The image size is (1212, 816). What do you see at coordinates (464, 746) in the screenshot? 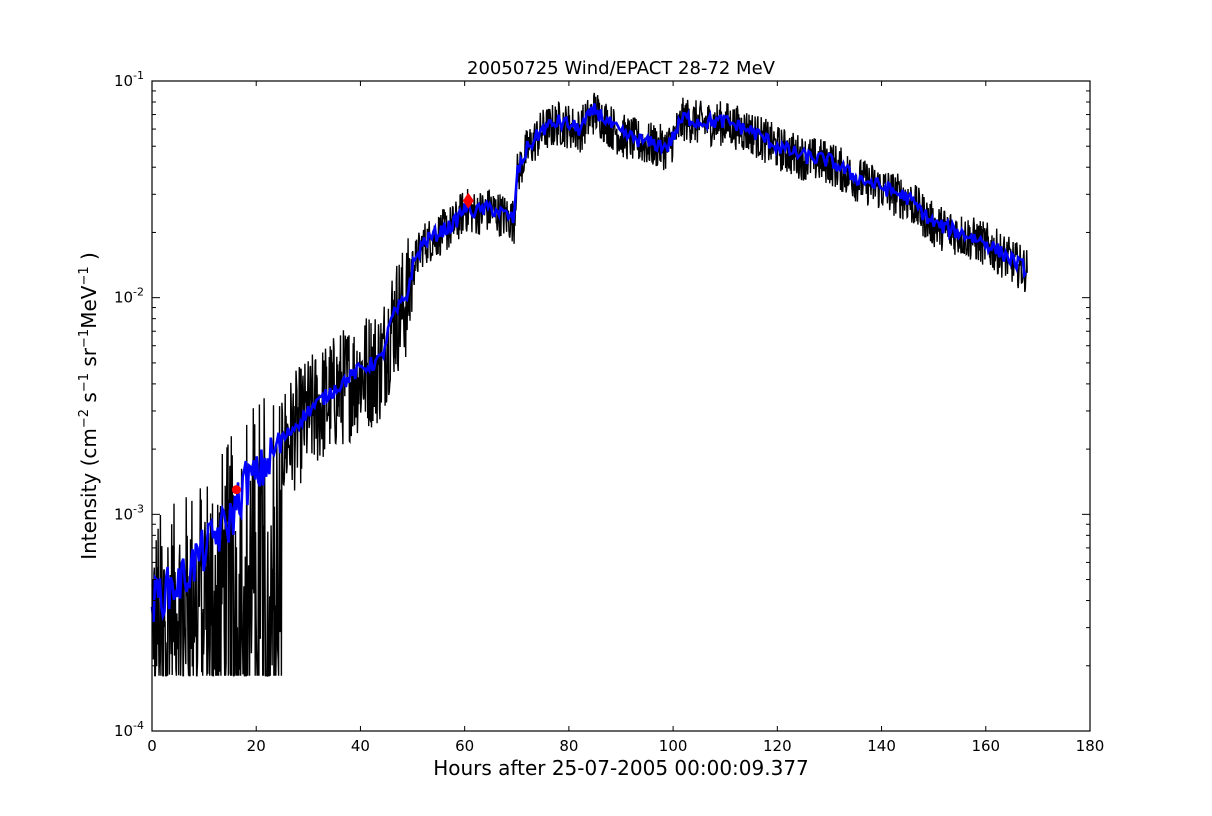
I see `x-tick-label: 60` at bounding box center [464, 746].